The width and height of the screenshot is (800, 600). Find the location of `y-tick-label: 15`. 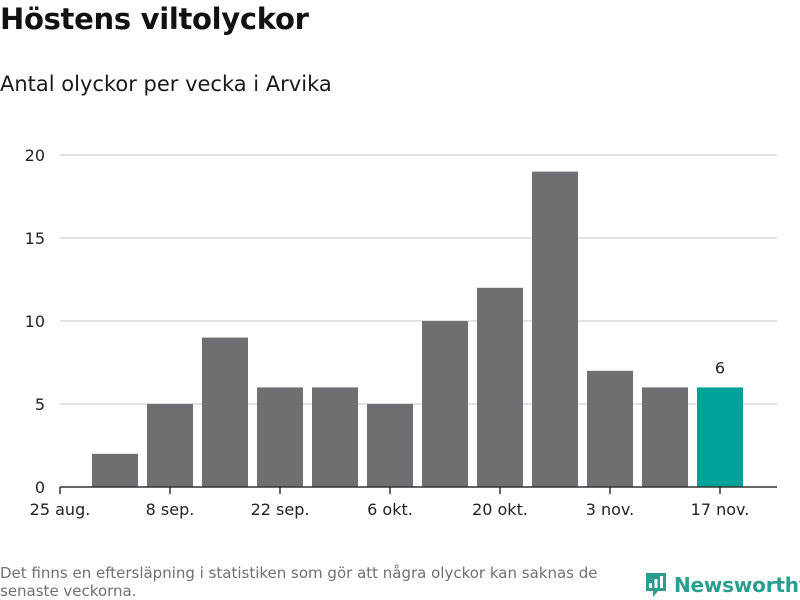

y-tick-label: 15 is located at coordinates (35, 238).